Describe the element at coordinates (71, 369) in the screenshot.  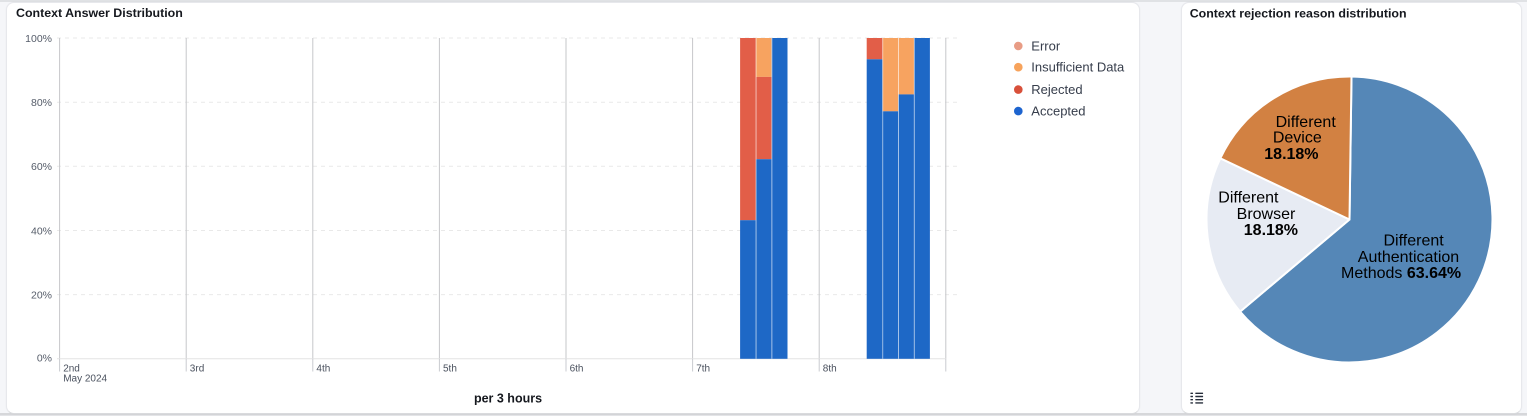
I see `svg-text: 2nd` at that location.